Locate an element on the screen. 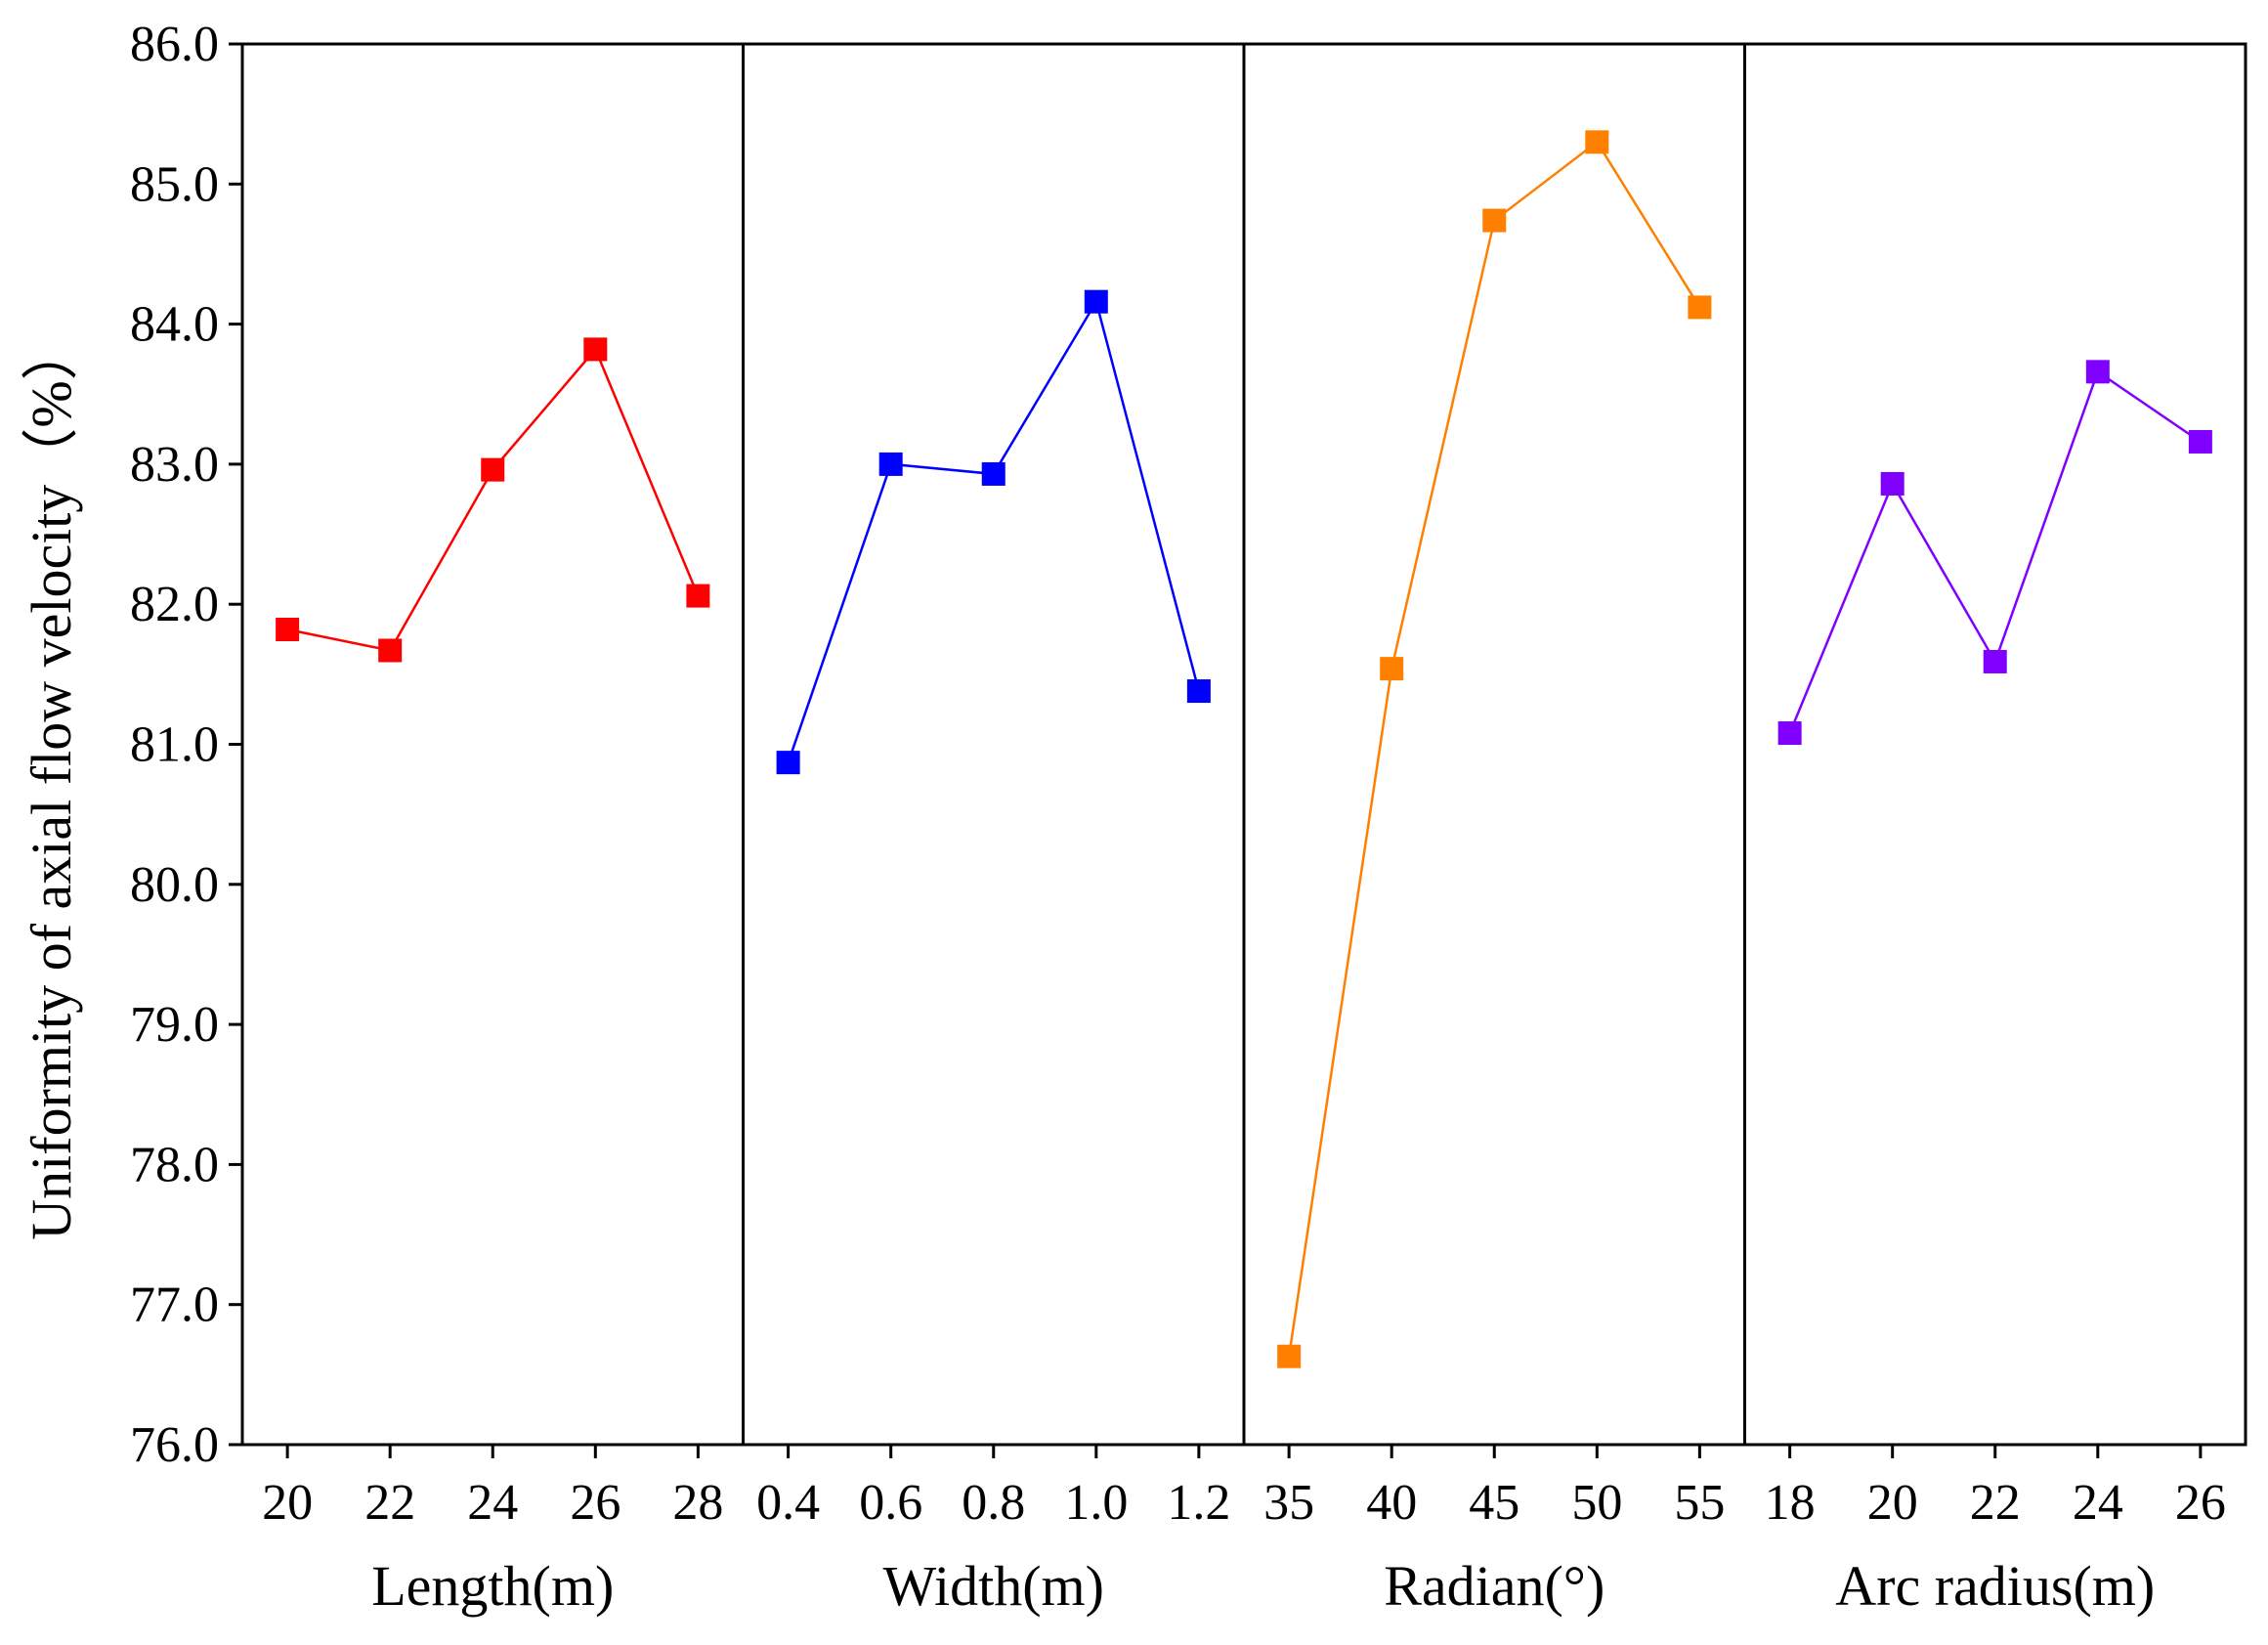 The height and width of the screenshot is (1645, 2268). x-tick-label: 45 is located at coordinates (1494, 1503).